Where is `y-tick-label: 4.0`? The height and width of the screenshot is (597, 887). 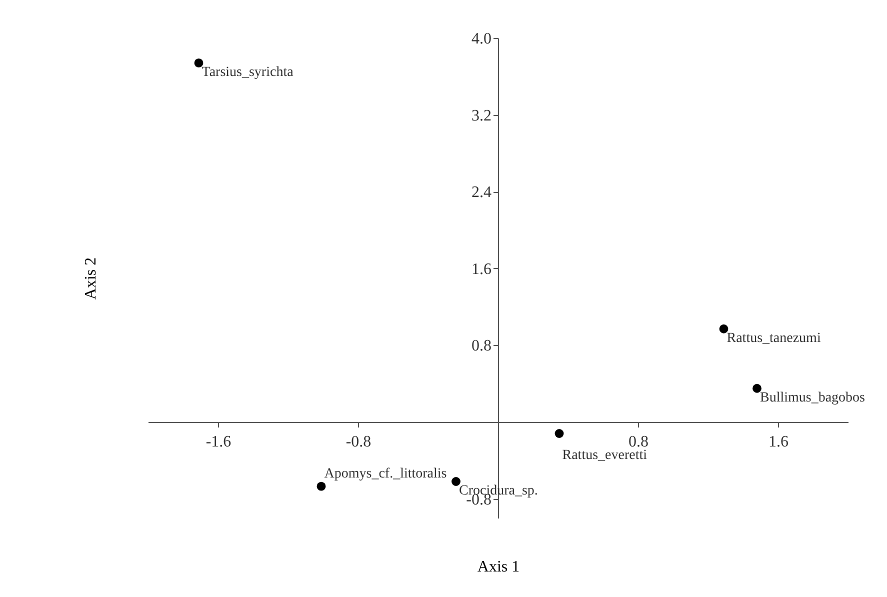
y-tick-label: 4.0 is located at coordinates (482, 39).